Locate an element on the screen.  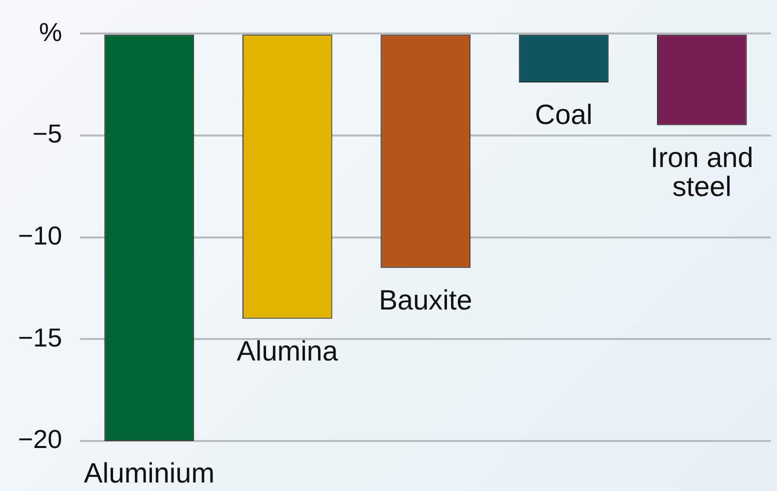
x-tick-label: Iron and steel is located at coordinates (702, 172).